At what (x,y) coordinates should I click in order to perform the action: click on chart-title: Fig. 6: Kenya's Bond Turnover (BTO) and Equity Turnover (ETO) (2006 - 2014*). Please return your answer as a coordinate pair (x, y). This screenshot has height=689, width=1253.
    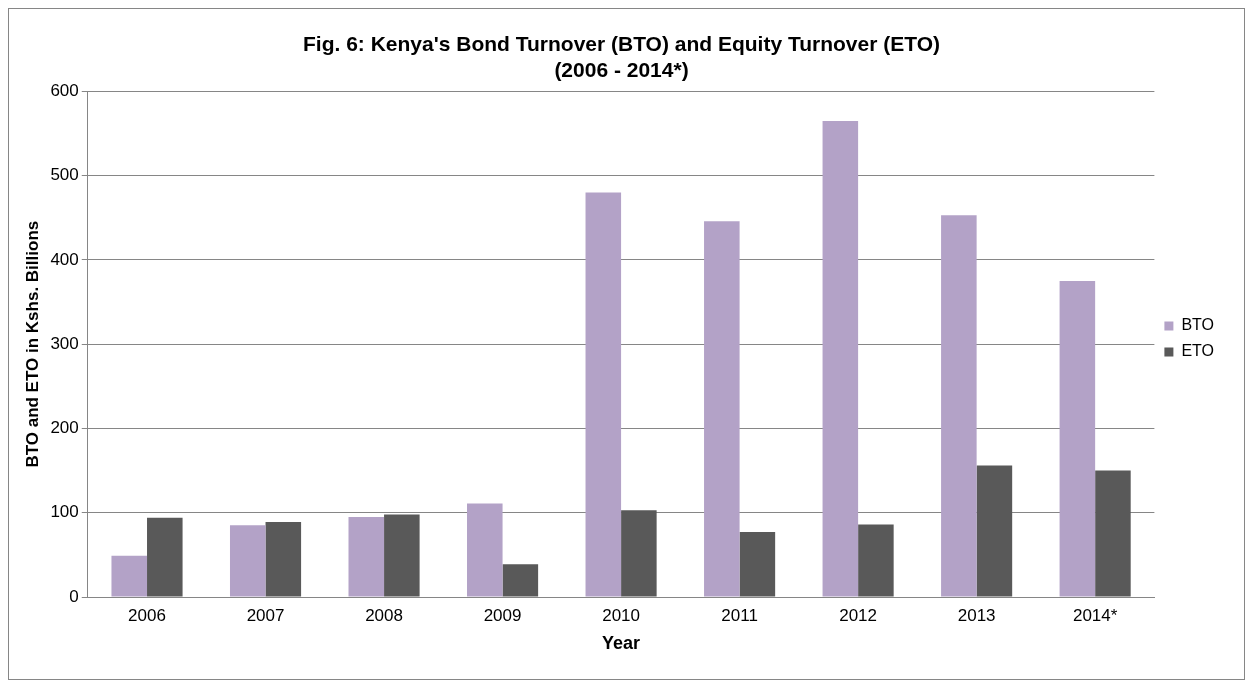
    Looking at the image, I should click on (621, 56).